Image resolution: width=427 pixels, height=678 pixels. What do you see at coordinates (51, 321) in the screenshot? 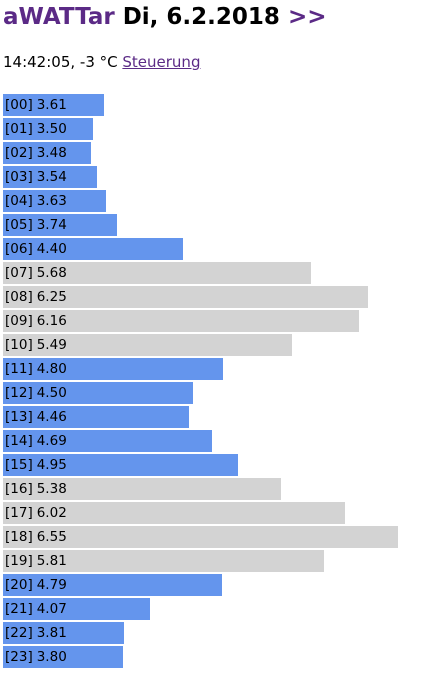
I see `value-label: 6.16` at bounding box center [51, 321].